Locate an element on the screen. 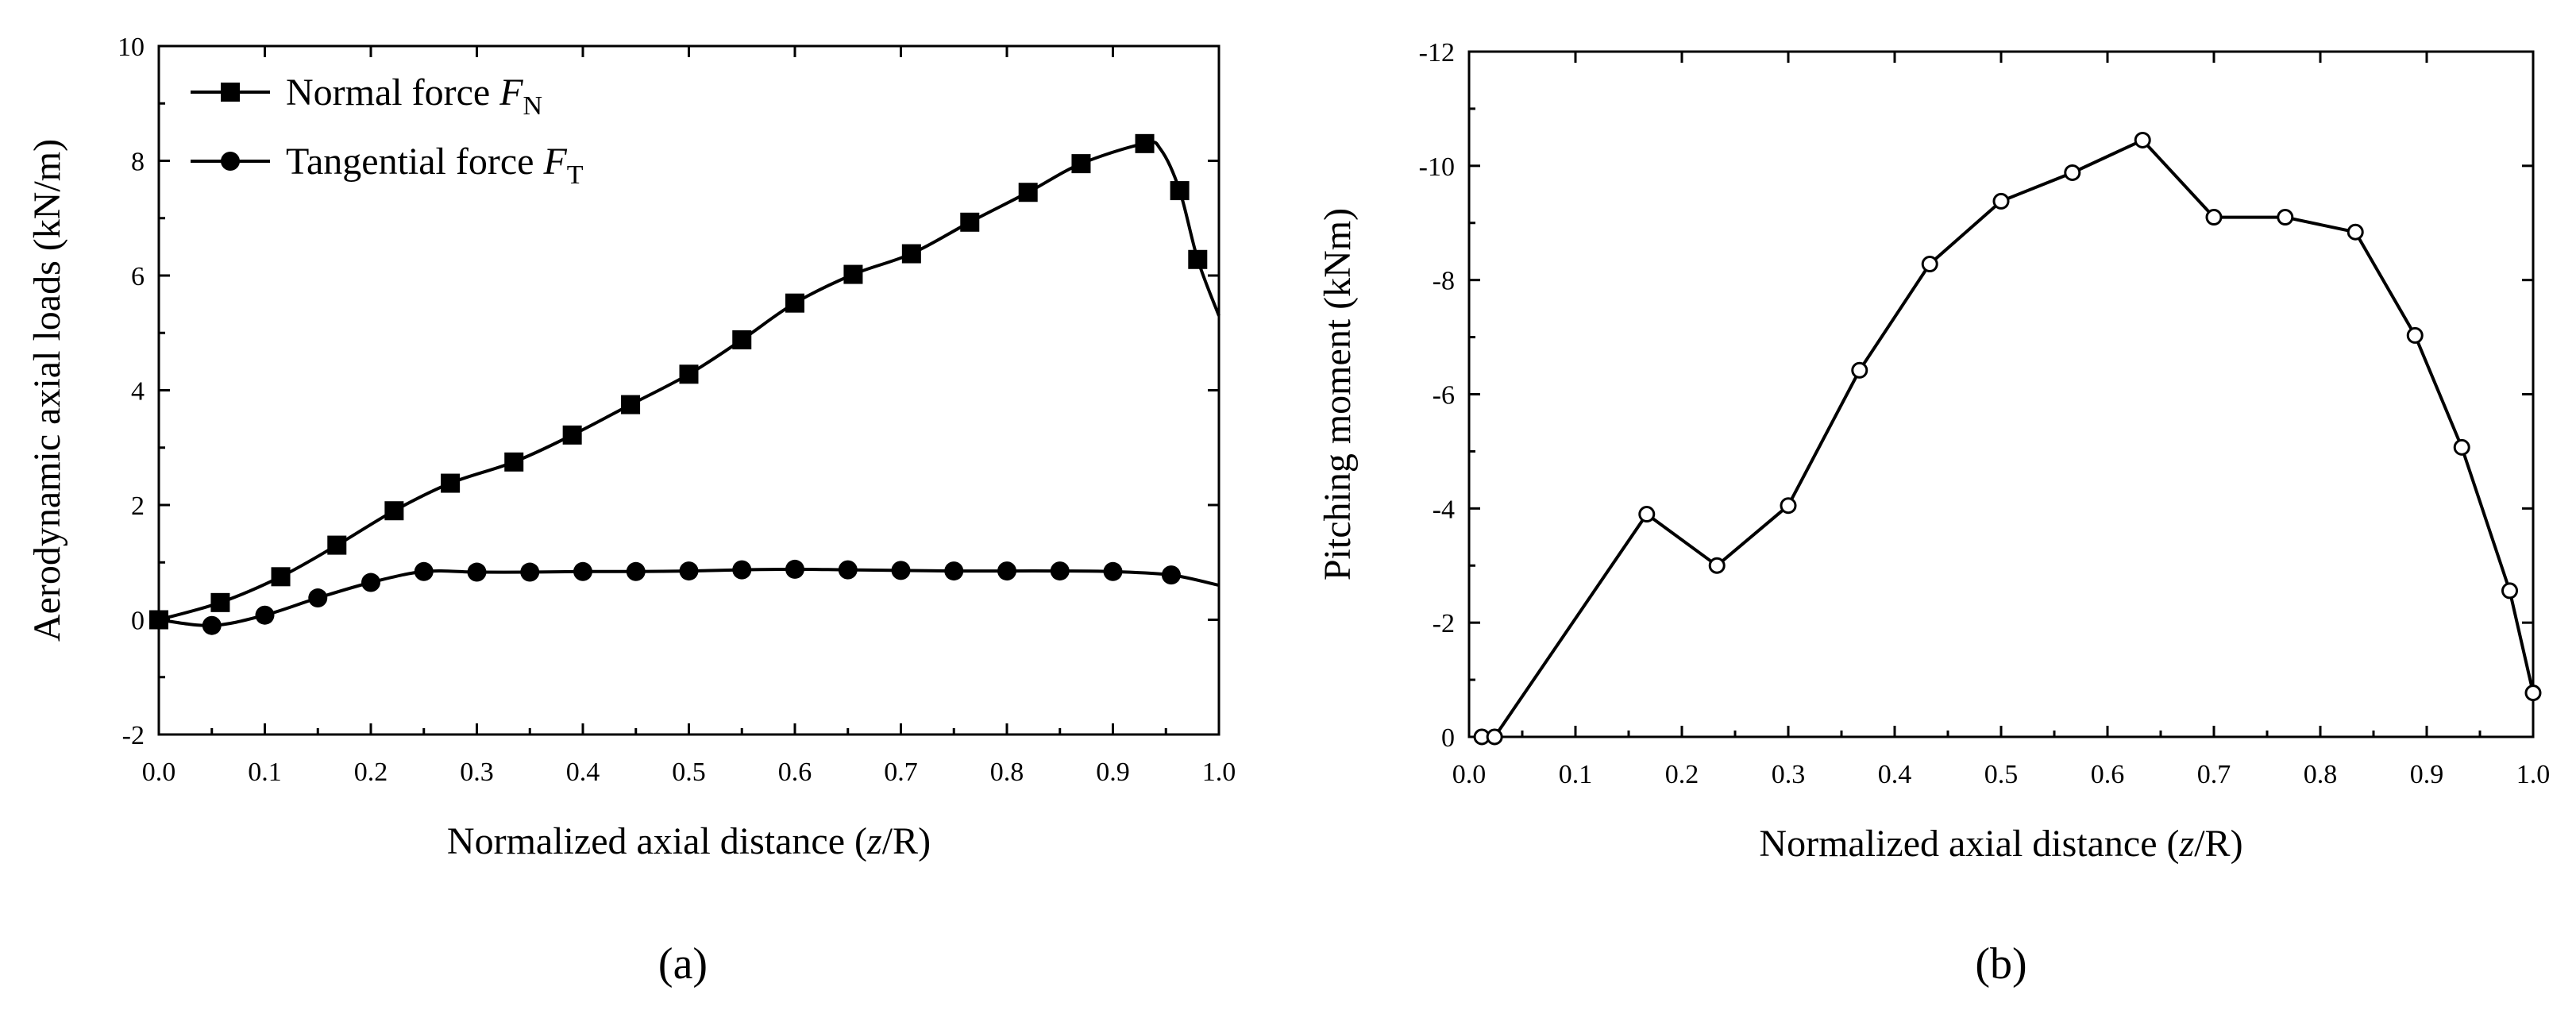 The width and height of the screenshot is (2576, 1014). legend-name: Tangential force is located at coordinates (414, 162).